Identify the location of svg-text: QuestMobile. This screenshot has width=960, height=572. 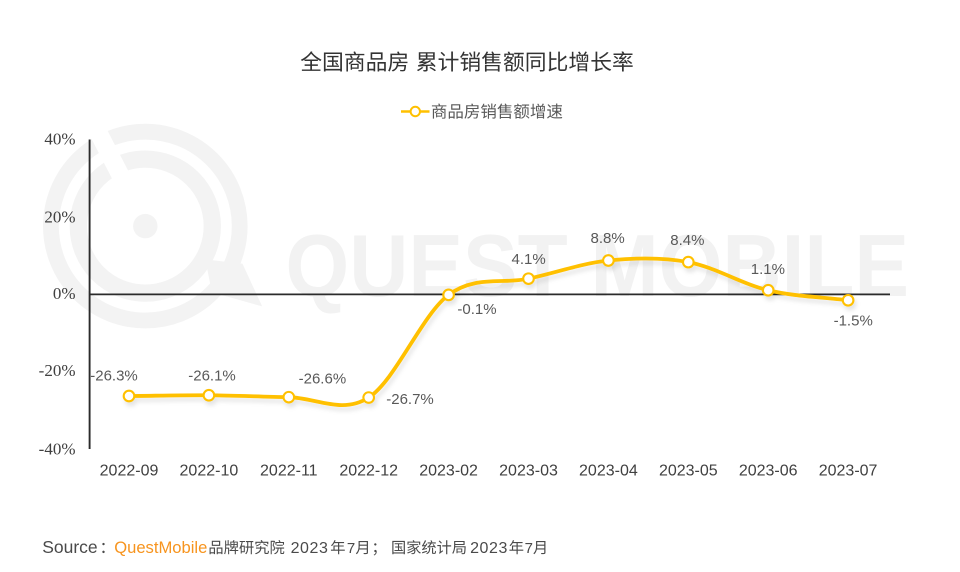
(160, 547).